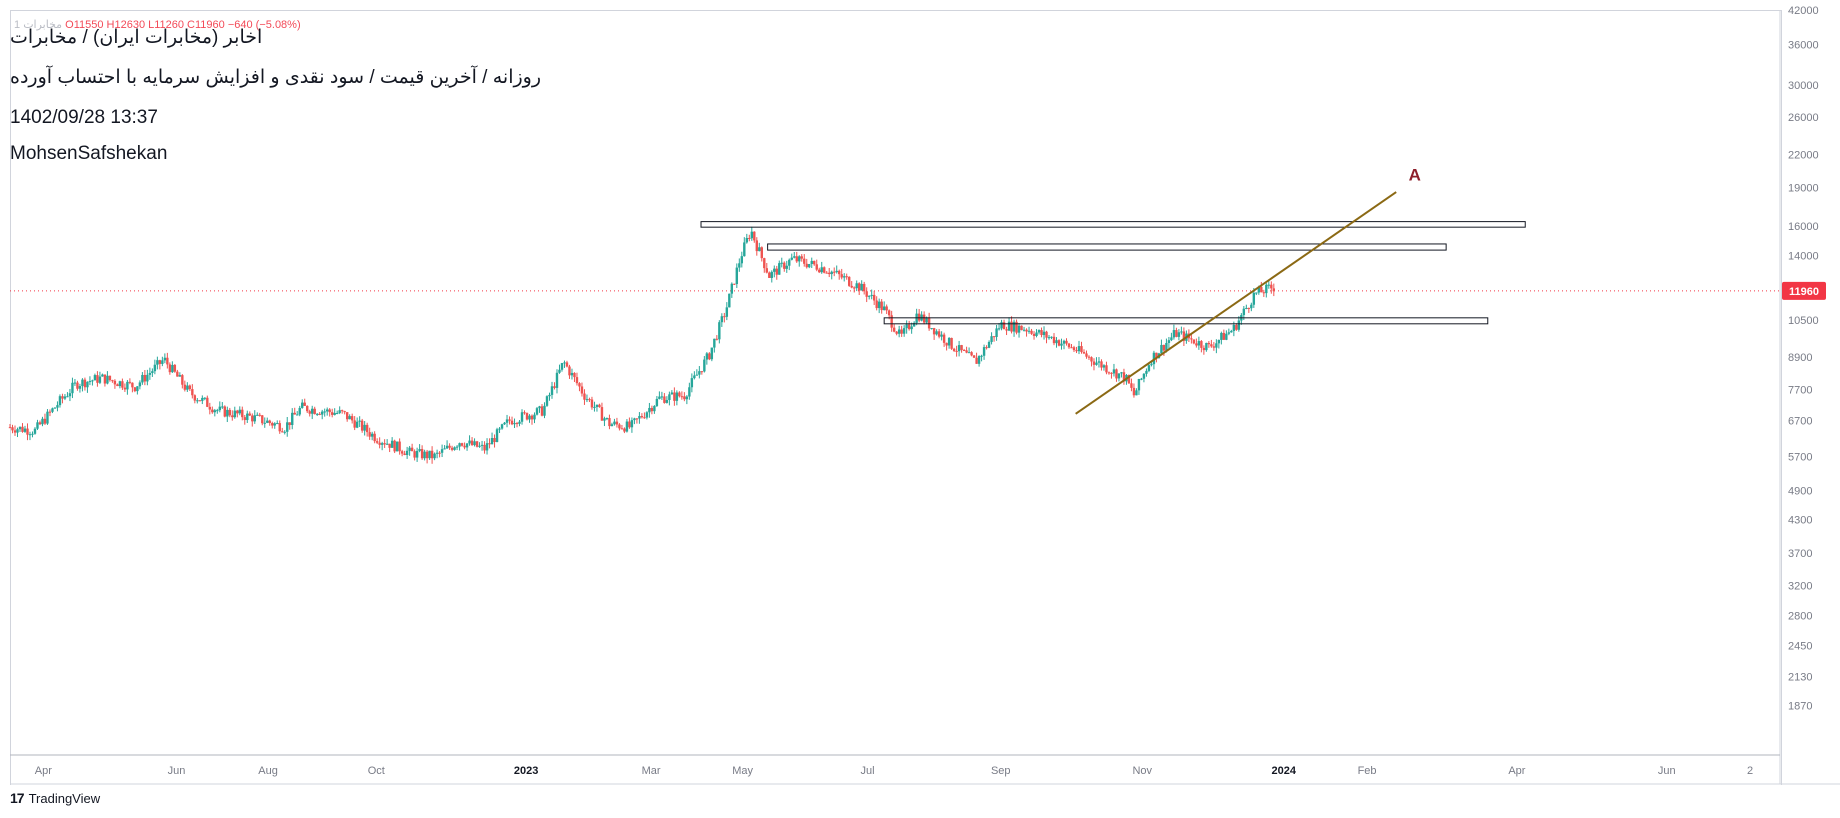 The width and height of the screenshot is (1840, 818). Describe the element at coordinates (1516, 771) in the screenshot. I see `x-tick-label: Apr` at that location.